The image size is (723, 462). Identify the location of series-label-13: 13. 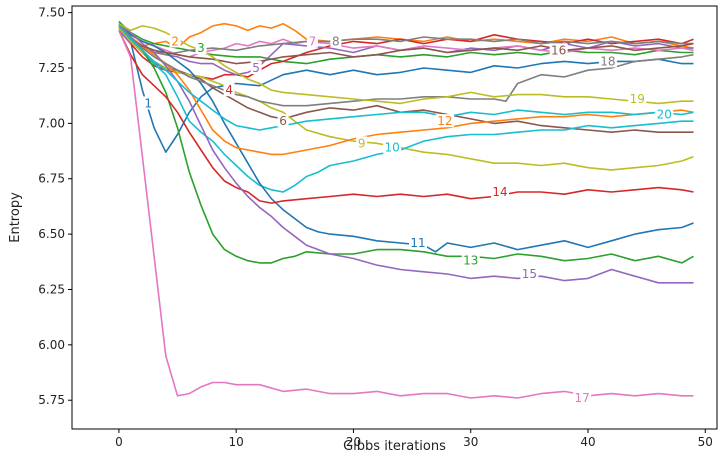
(470, 261).